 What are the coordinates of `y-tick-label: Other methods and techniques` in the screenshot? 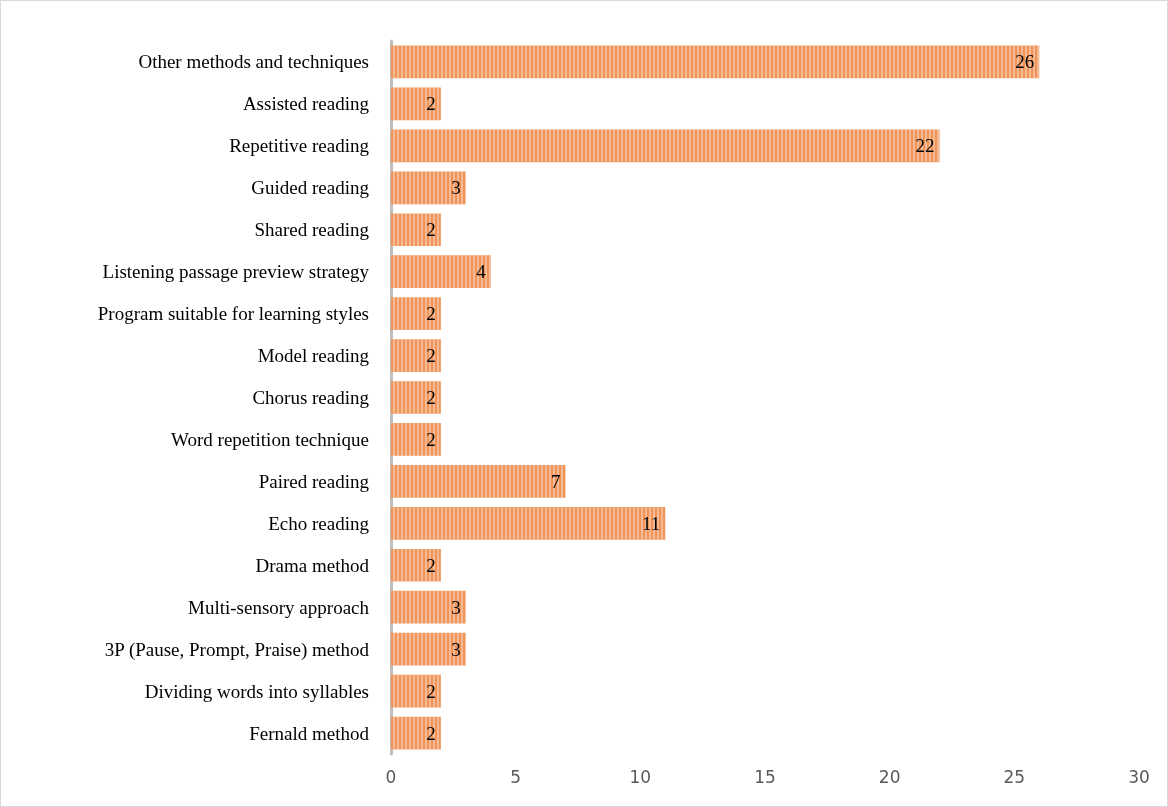 It's located at (253, 62).